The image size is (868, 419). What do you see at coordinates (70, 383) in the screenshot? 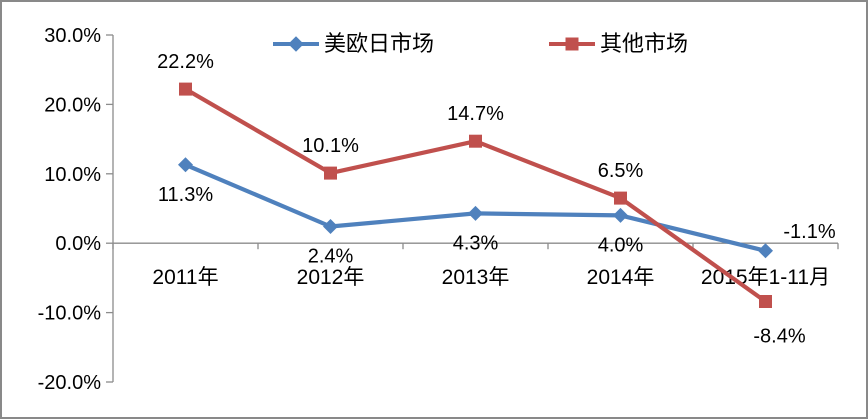
I see `y-tick-label: -20.0%` at bounding box center [70, 383].